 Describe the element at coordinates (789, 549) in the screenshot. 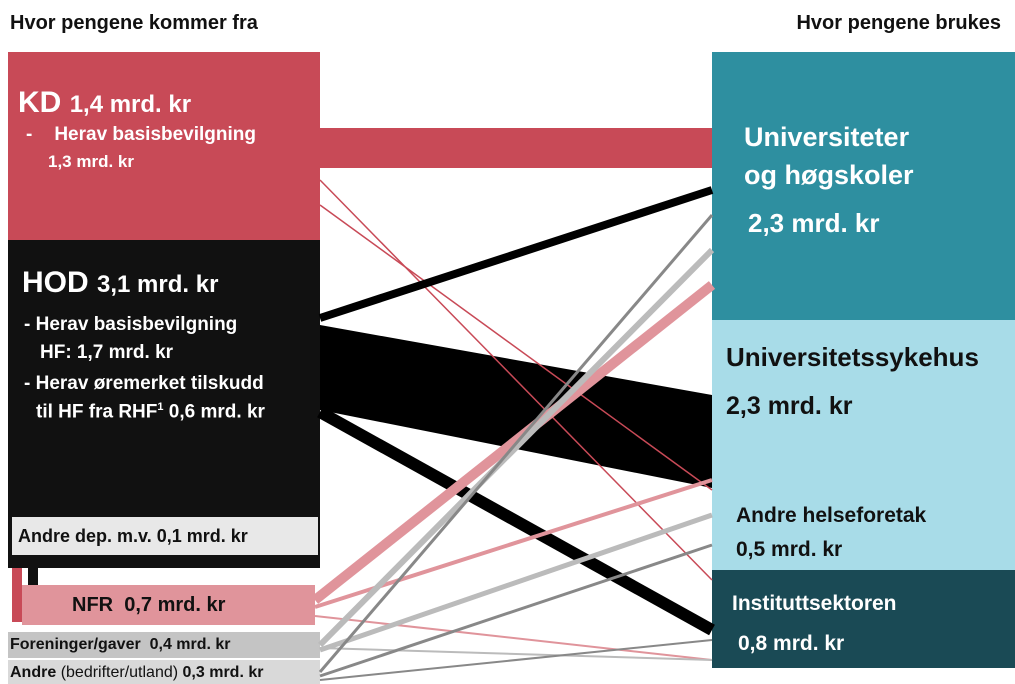

I see `hf-amount: 0,5 mrd. kr` at that location.